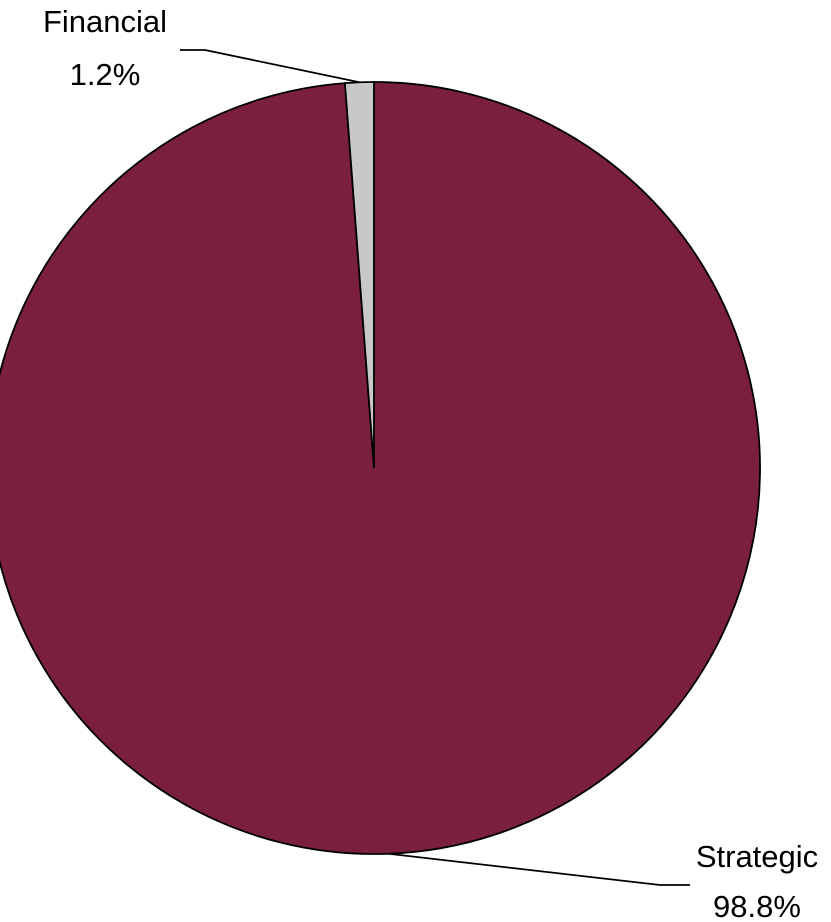 Image resolution: width=831 pixels, height=922 pixels. Describe the element at coordinates (359, 275) in the screenshot. I see `pie-slice-financial` at that location.